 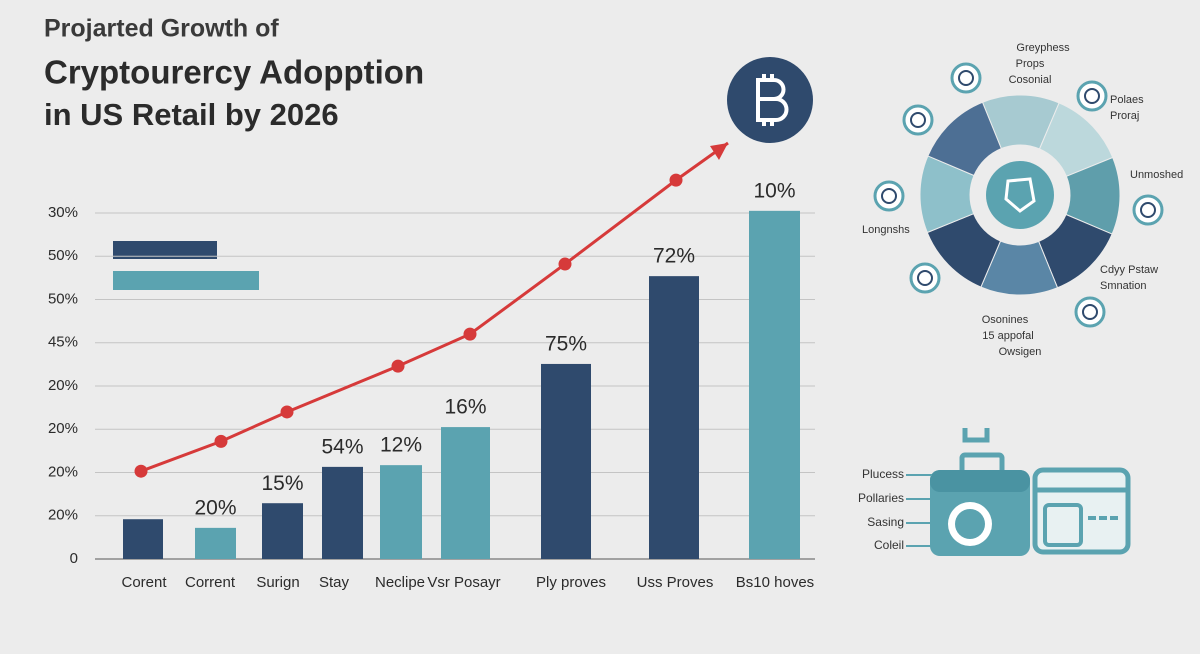 What do you see at coordinates (566, 343) in the screenshot?
I see `data-label: 75%` at bounding box center [566, 343].